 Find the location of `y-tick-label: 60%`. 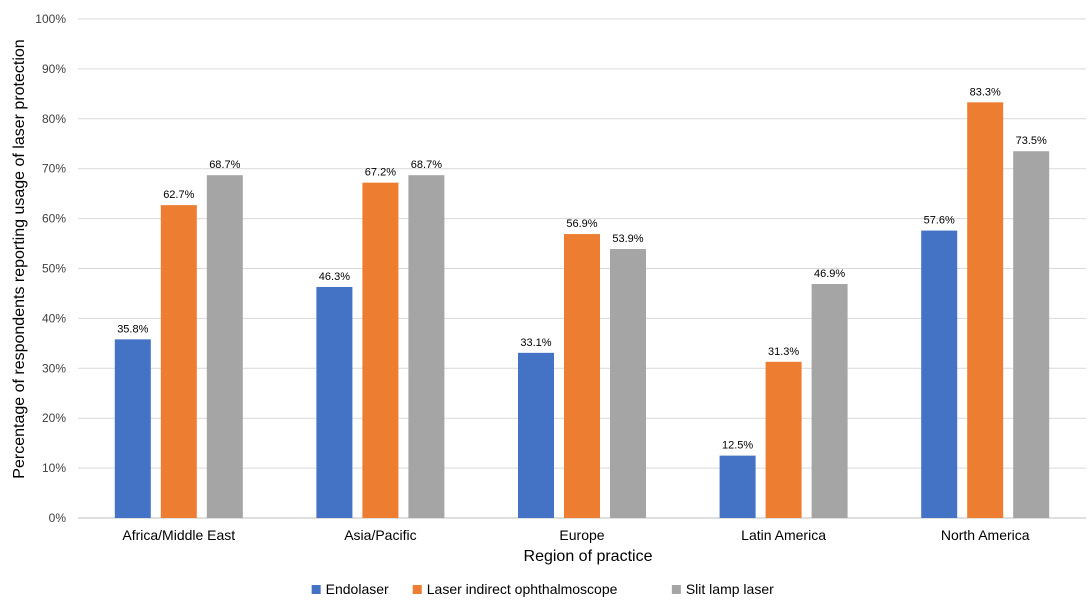

y-tick-label: 60% is located at coordinates (54, 219).